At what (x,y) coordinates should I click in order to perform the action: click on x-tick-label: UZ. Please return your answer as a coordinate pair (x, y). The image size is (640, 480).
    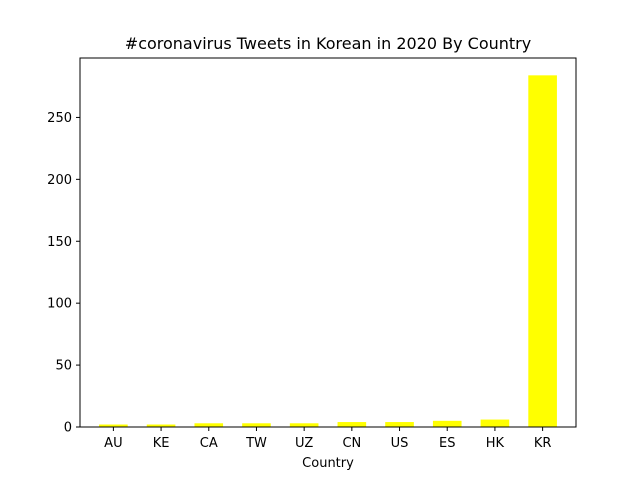
    Looking at the image, I should click on (304, 443).